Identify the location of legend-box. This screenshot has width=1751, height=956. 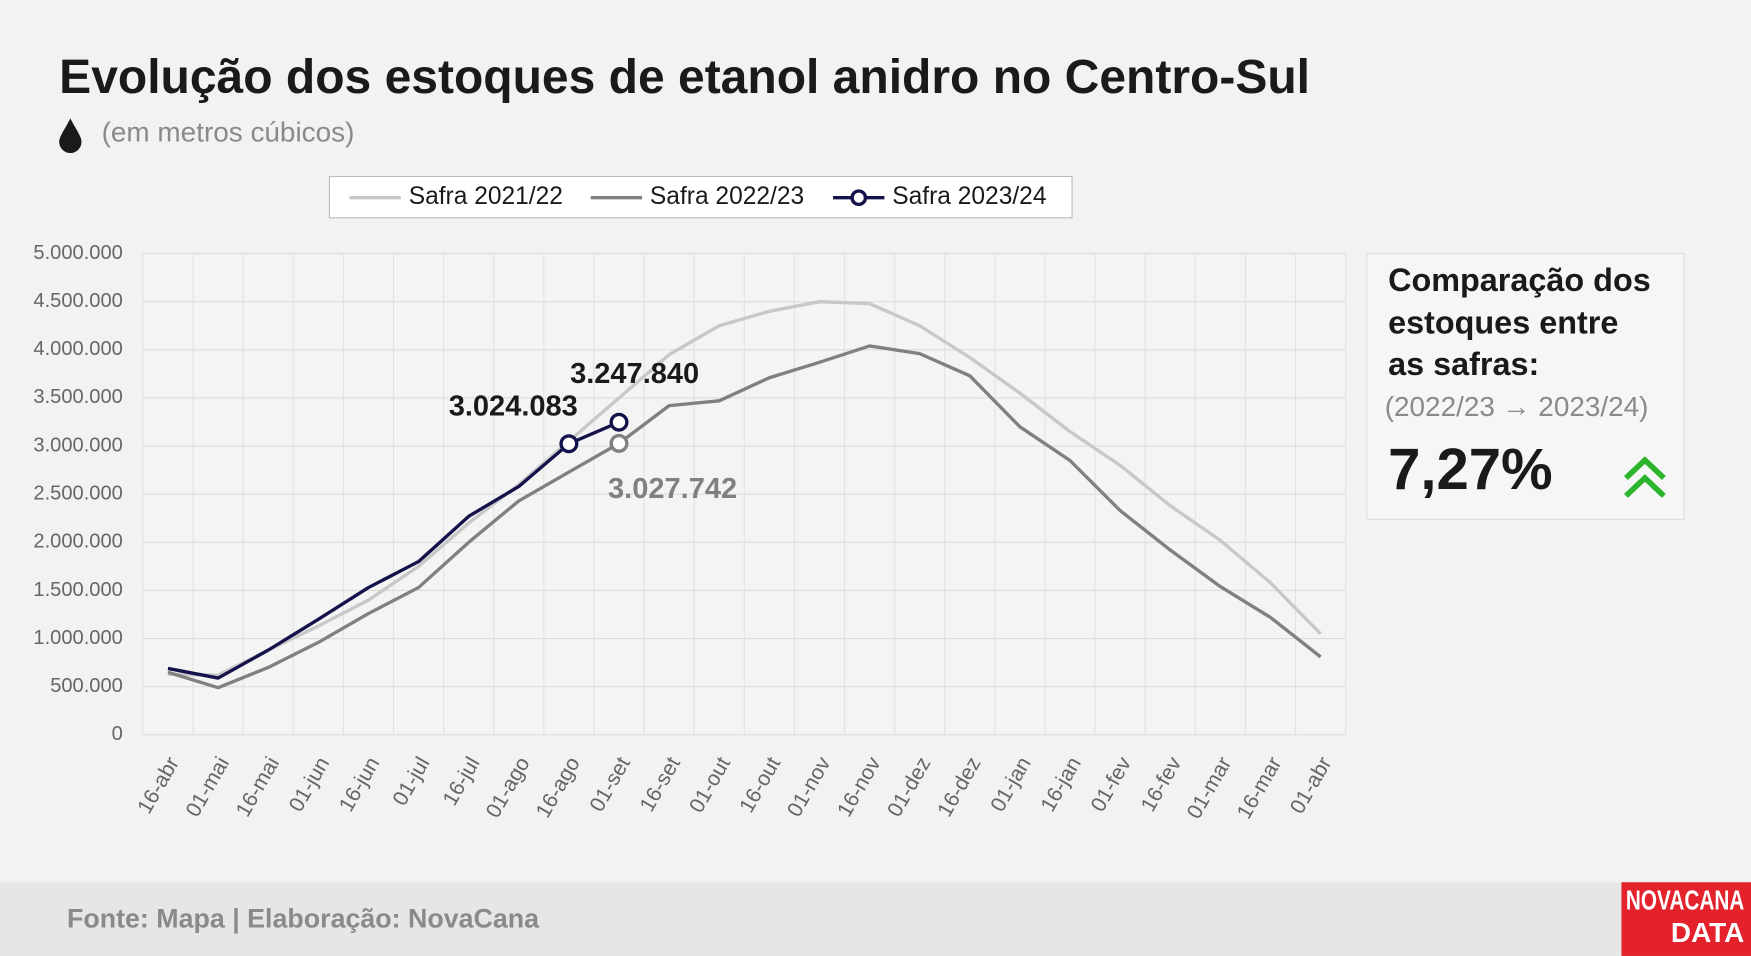
(700, 197).